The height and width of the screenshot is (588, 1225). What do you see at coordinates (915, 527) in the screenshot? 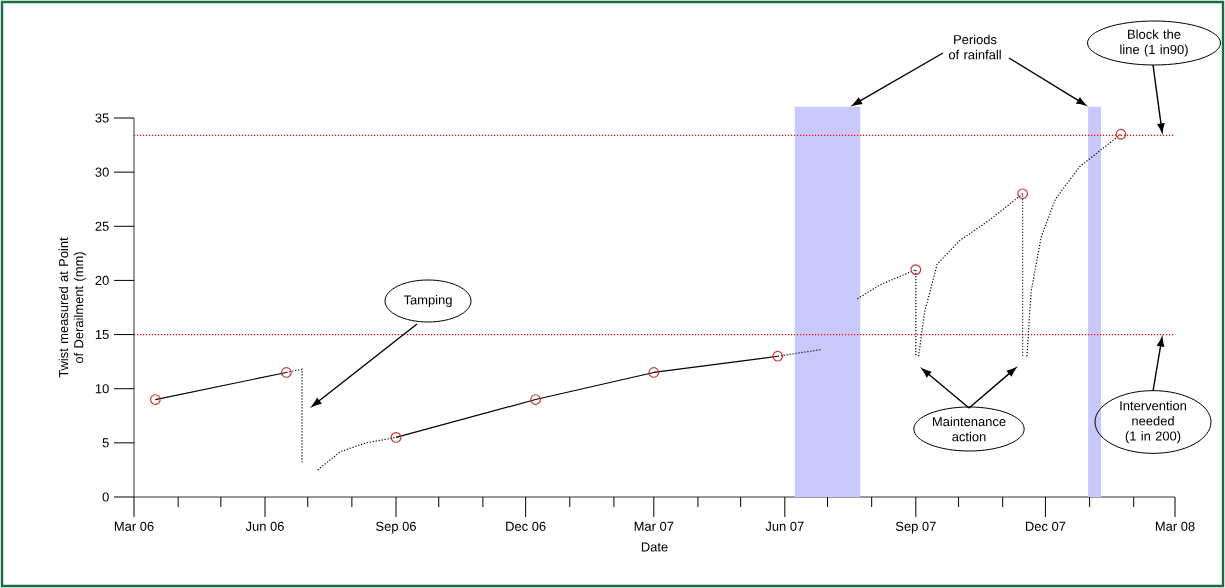
I see `x-tick-label: Sep 07` at bounding box center [915, 527].